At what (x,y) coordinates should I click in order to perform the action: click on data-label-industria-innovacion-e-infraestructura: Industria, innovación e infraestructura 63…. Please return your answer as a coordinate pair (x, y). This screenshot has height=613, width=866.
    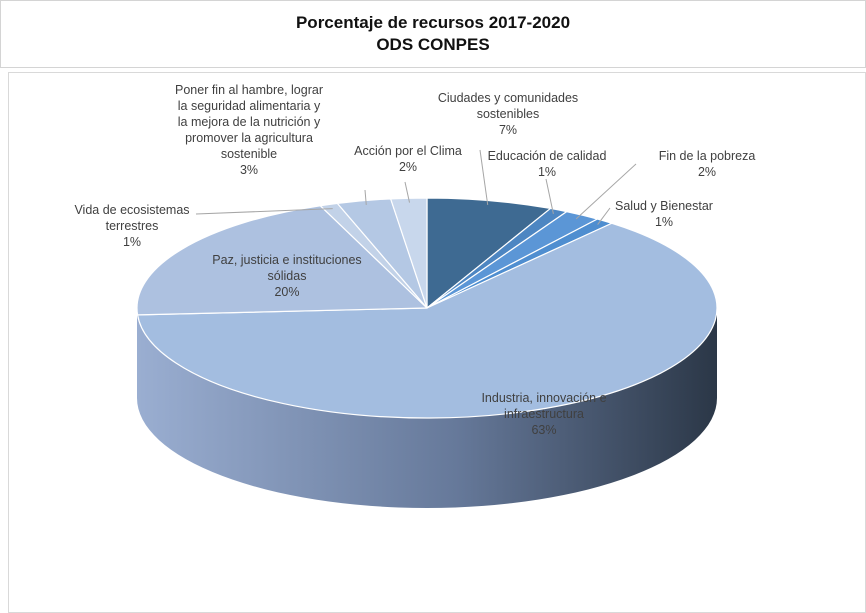
    Looking at the image, I should click on (543, 414).